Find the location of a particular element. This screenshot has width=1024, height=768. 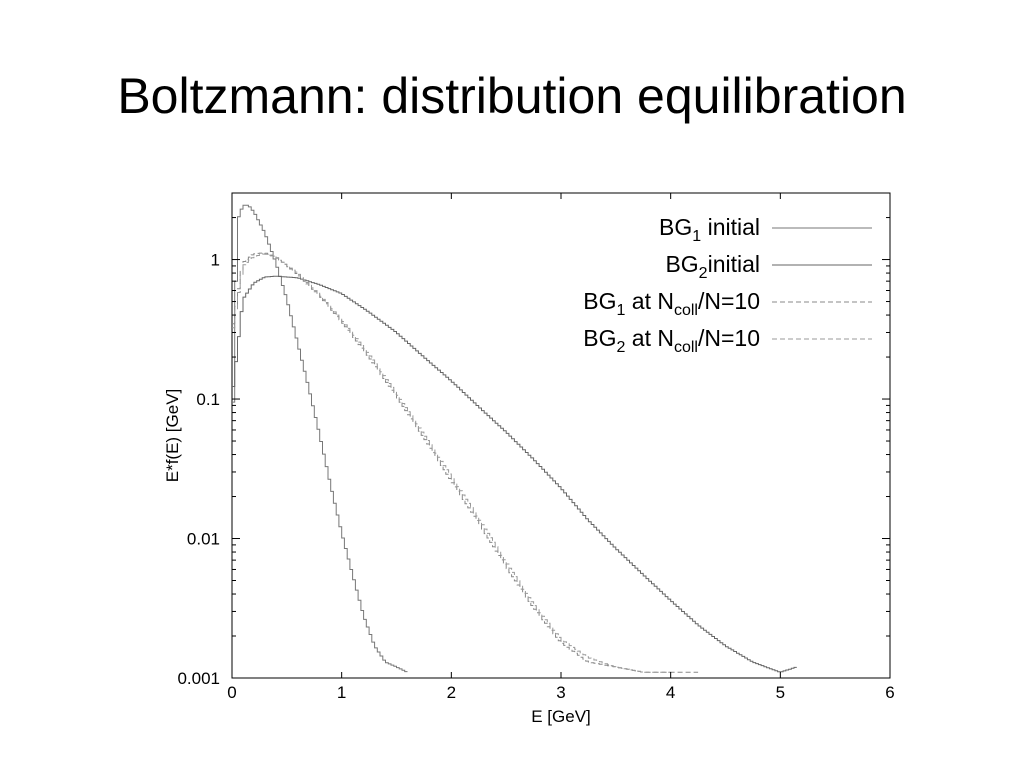

x-axis-label: E [GeV] is located at coordinates (561, 716).